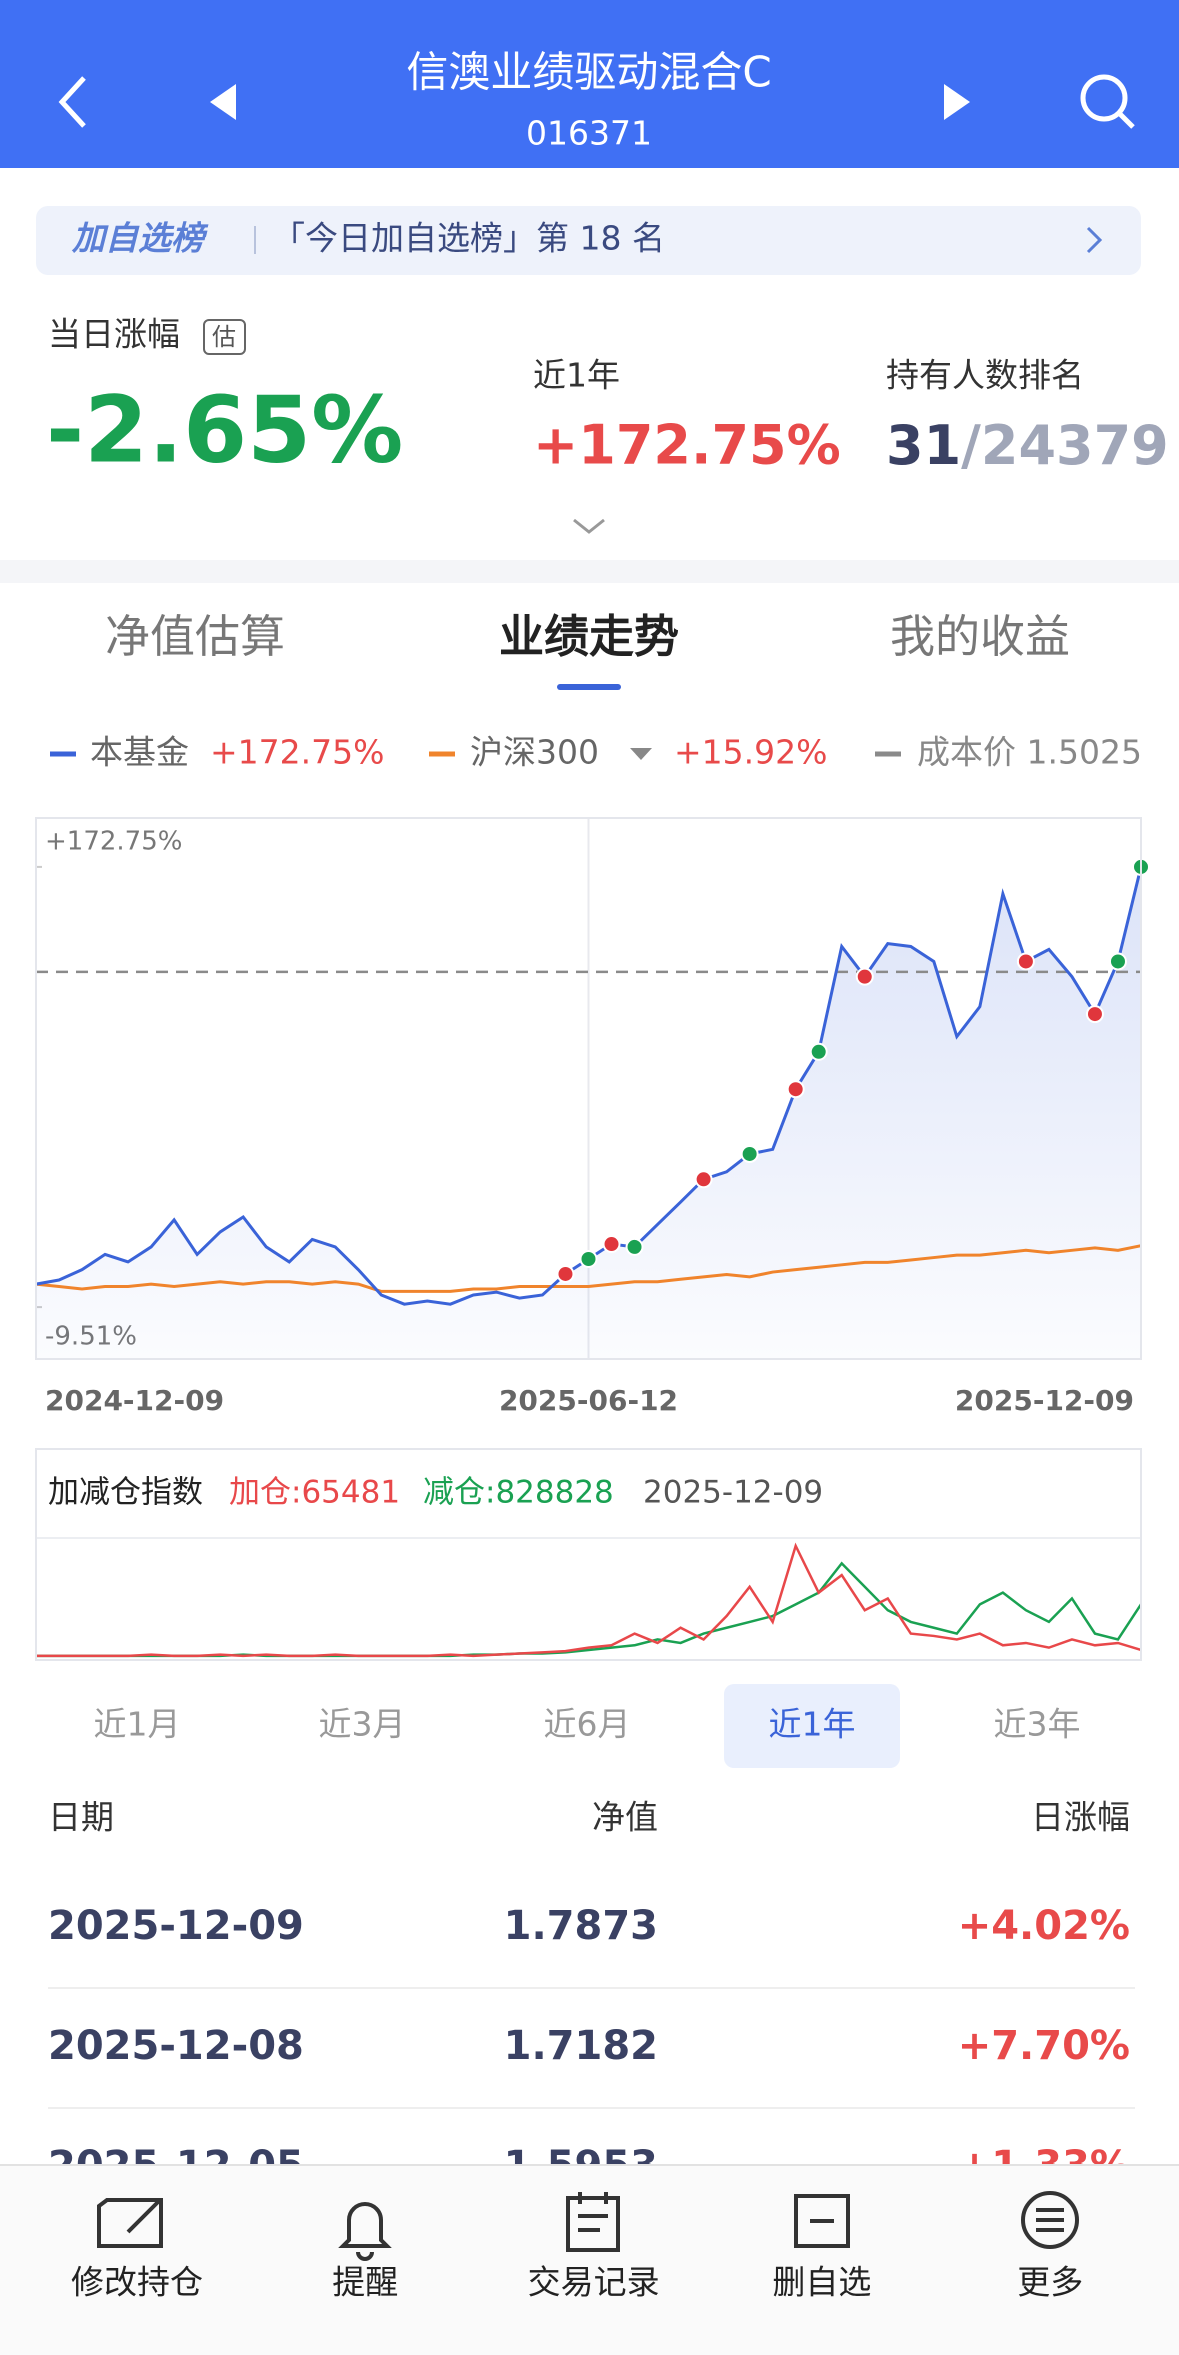  Describe the element at coordinates (176, 2046) in the screenshot. I see `table-cell: 2025-12-08` at that location.